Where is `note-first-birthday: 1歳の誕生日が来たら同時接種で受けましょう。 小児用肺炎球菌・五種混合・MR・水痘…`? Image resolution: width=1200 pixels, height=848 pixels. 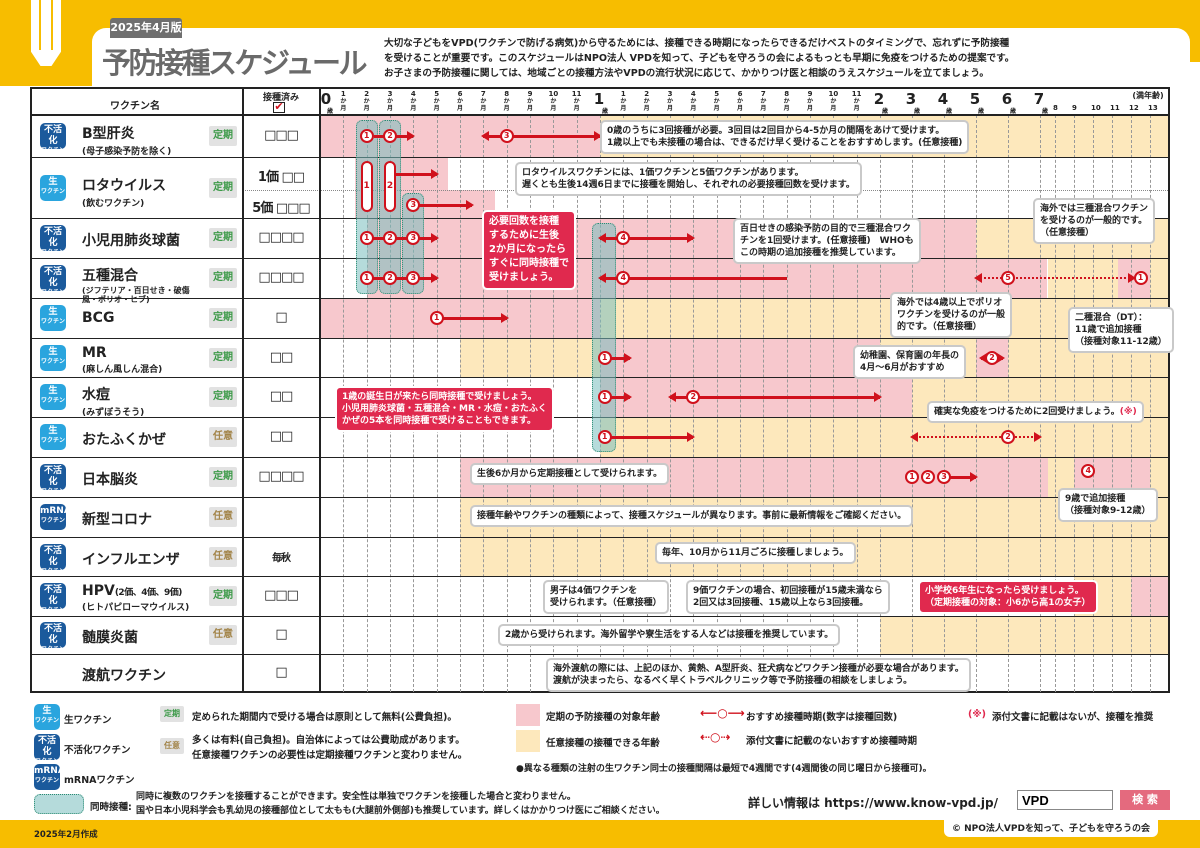 note-first-birthday: 1歳の誕生日が来たら同時接種で受けましょう。 小児用肺炎球菌・五種混合・MR・水痘… is located at coordinates (444, 409).